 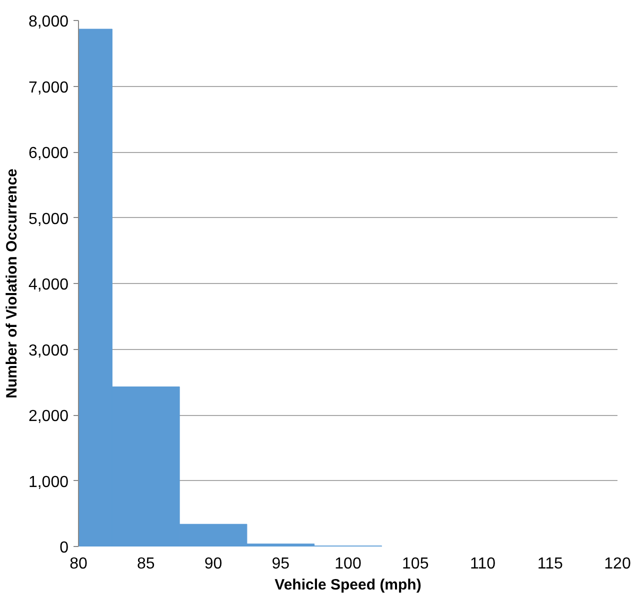 What do you see at coordinates (64, 548) in the screenshot?
I see `y-tick-label: 0` at bounding box center [64, 548].